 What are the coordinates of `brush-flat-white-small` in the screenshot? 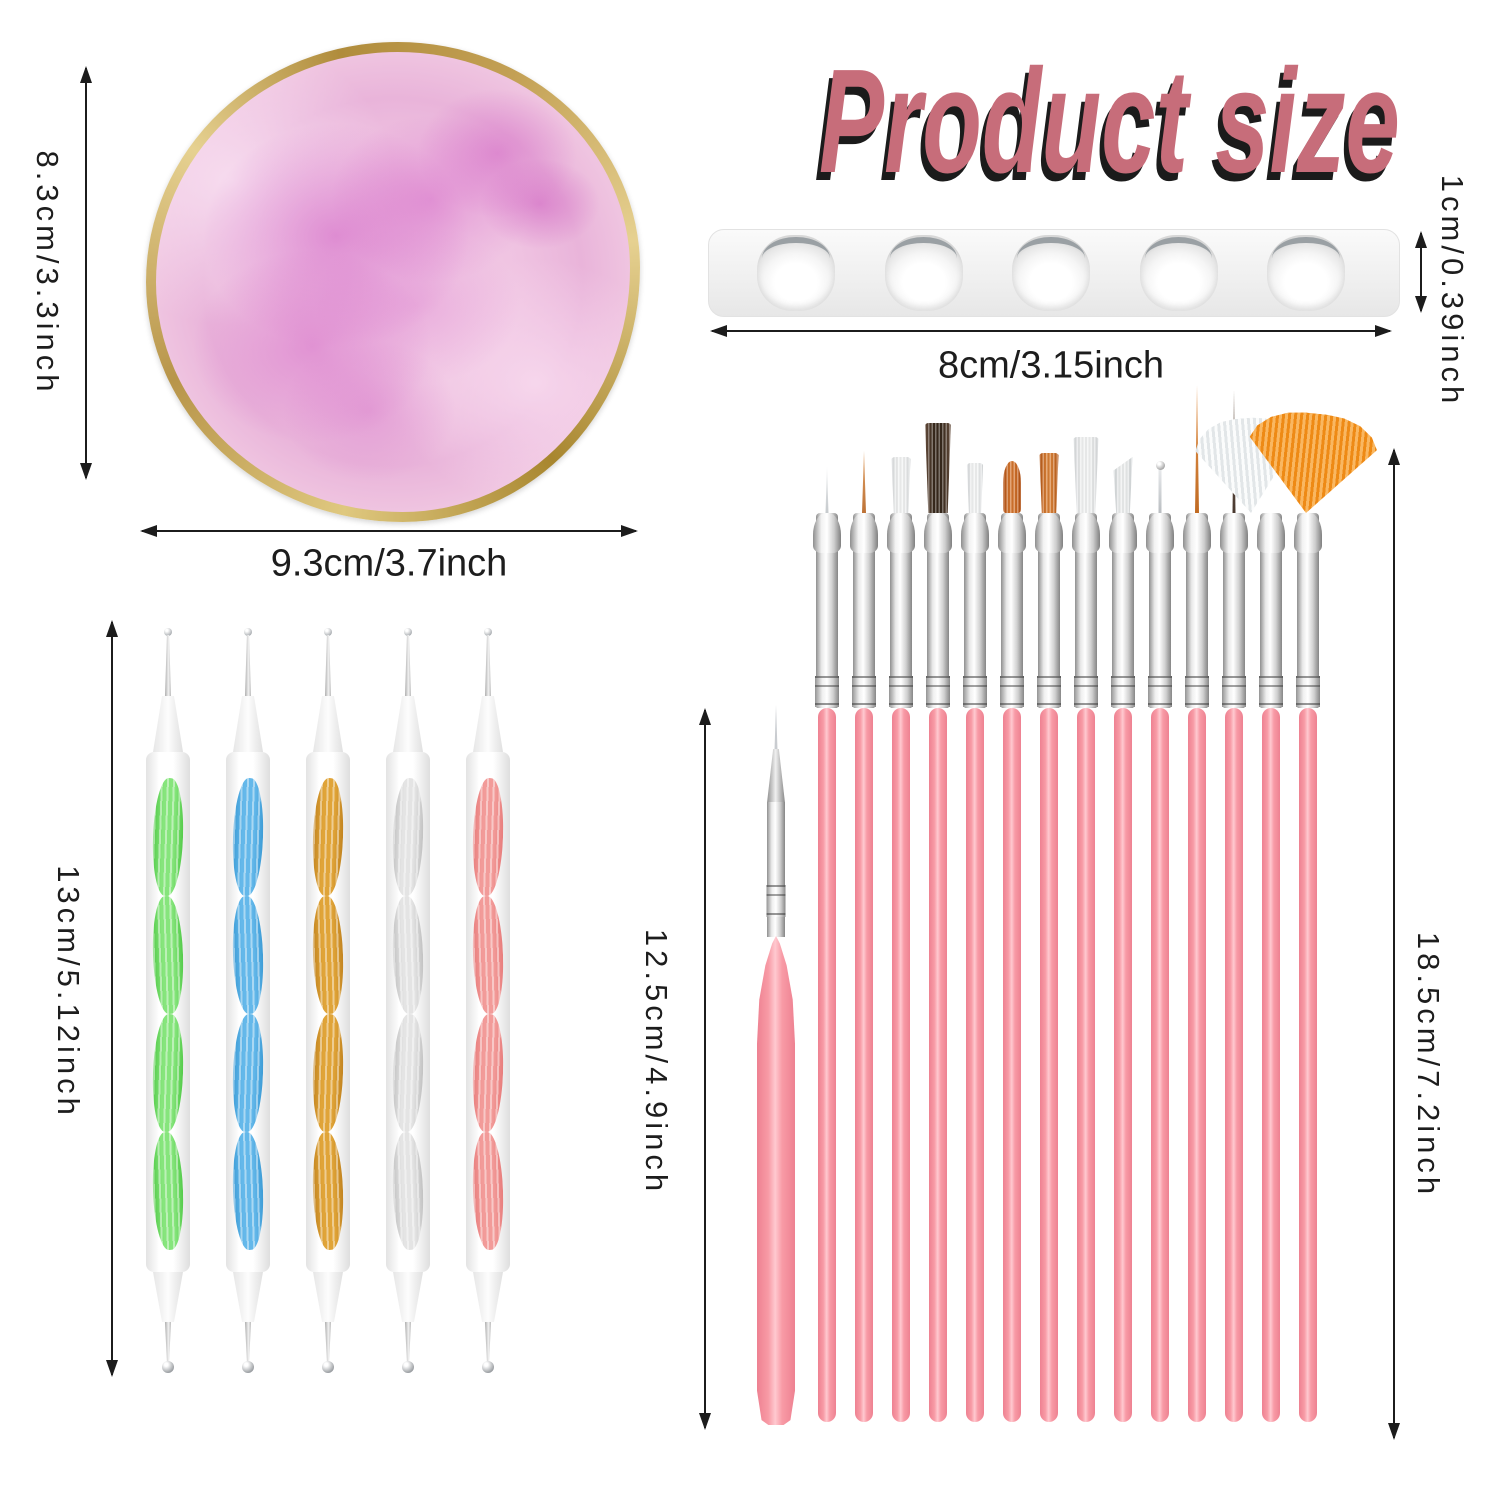 It's located at (975, 905).